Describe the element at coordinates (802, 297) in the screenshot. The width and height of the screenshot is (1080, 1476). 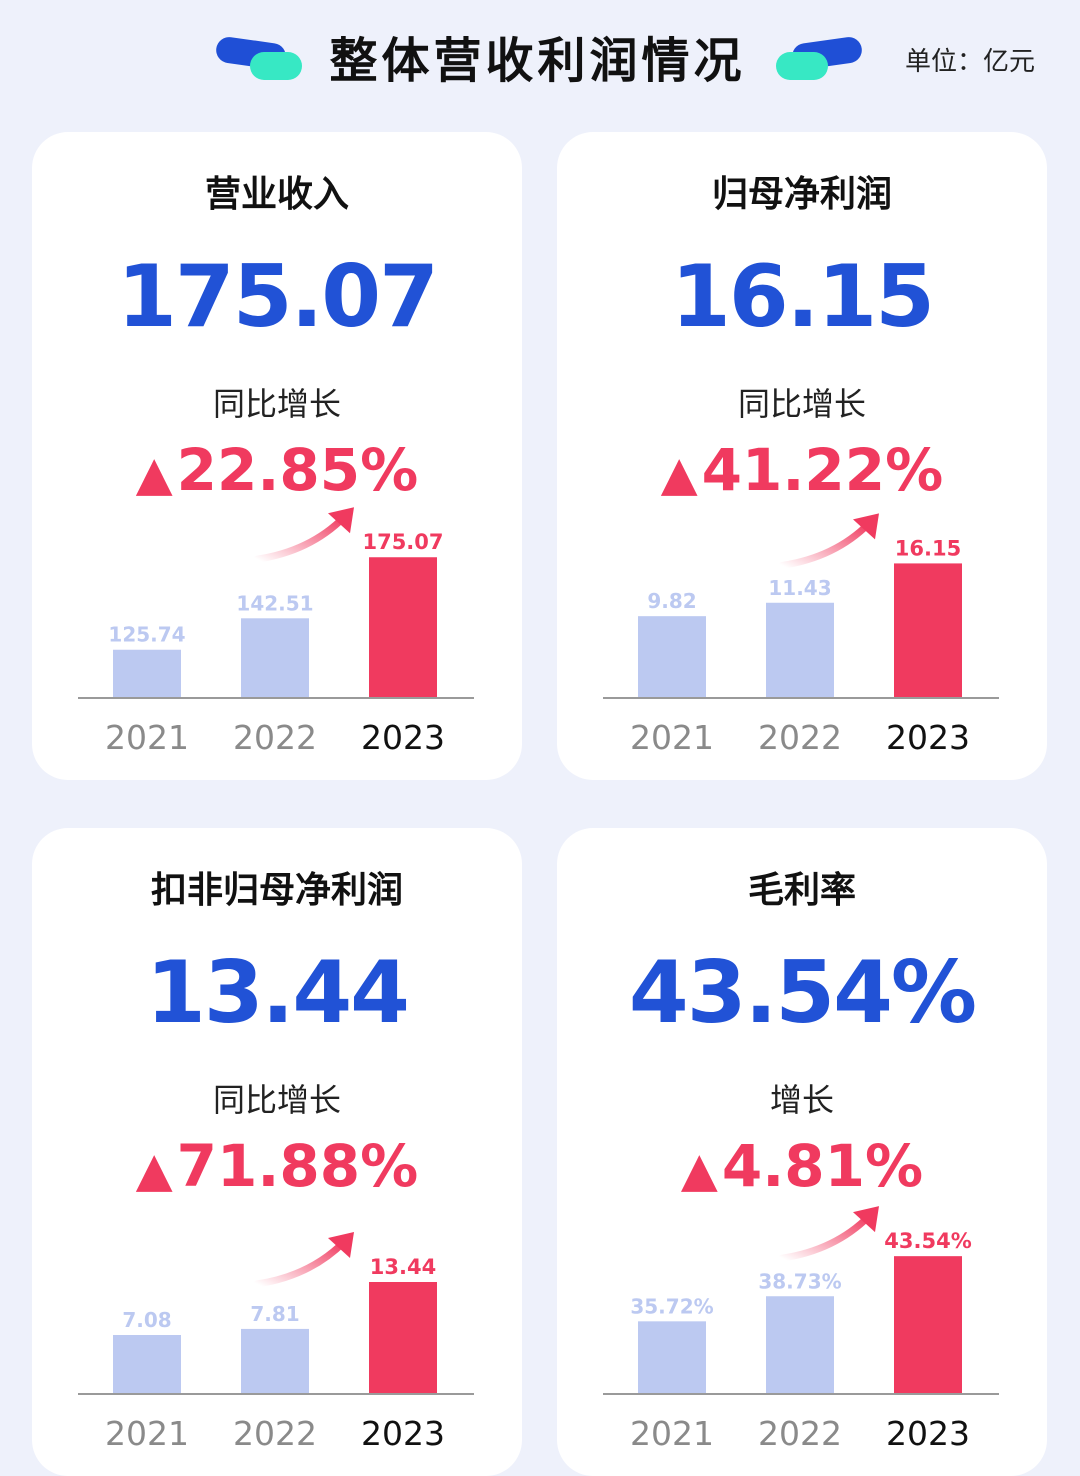
I see `metric-value: 16.15` at that location.